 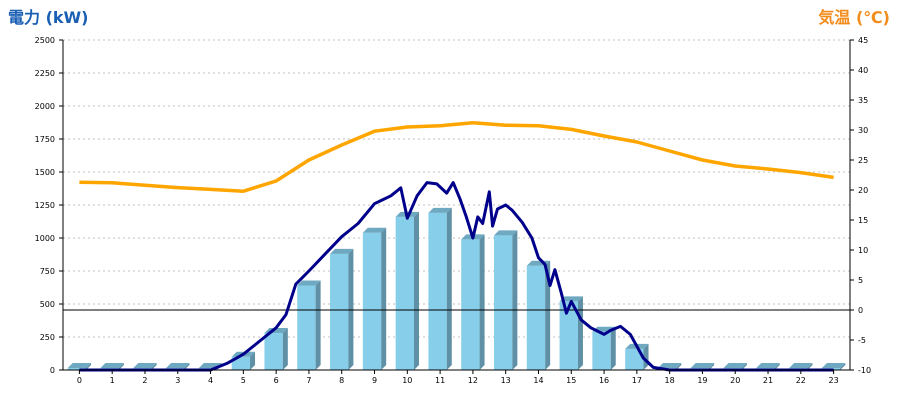 I want to click on left-tick-label: 1000, so click(x=45, y=238).